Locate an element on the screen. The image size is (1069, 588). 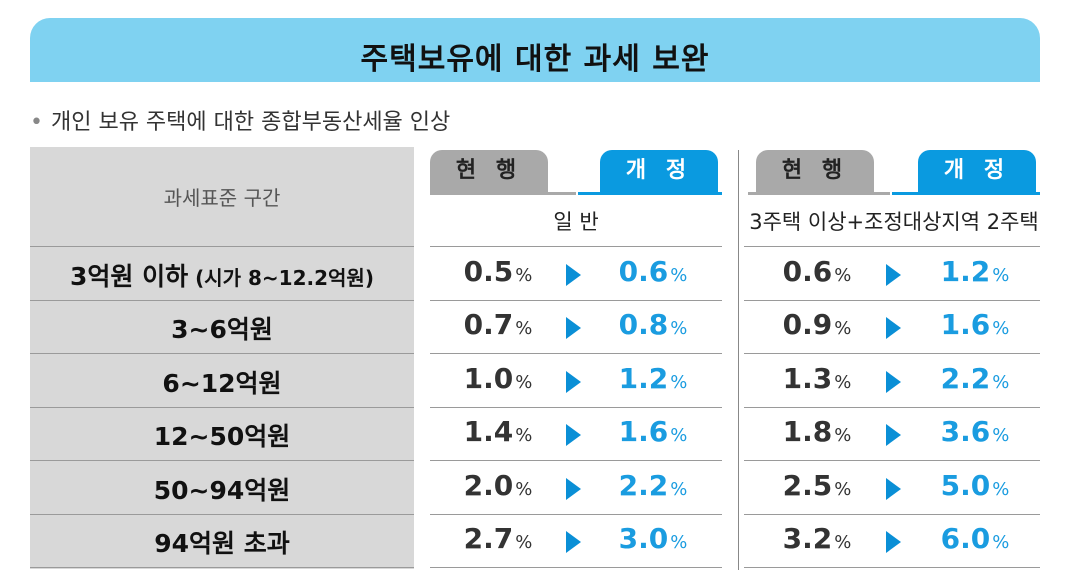
rate-general-current: 1.4% is located at coordinates (498, 431).